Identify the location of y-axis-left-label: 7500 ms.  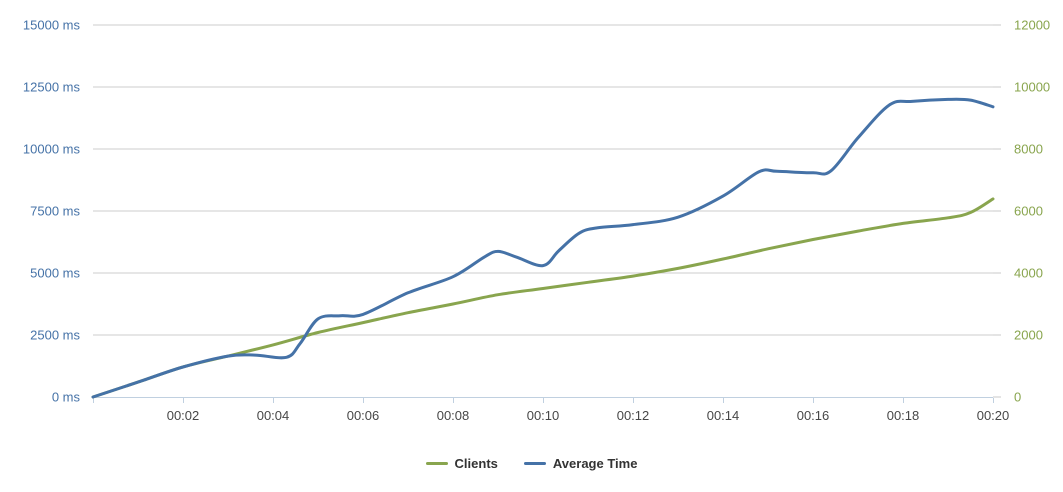
(55, 211).